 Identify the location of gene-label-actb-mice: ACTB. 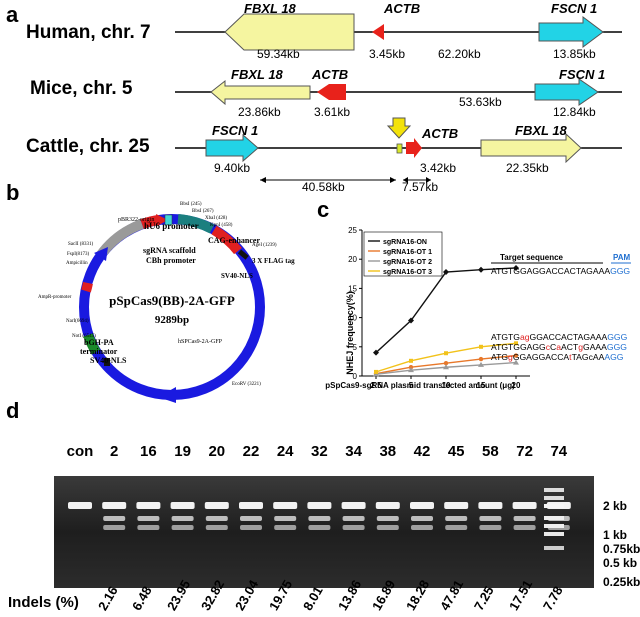
(329, 74).